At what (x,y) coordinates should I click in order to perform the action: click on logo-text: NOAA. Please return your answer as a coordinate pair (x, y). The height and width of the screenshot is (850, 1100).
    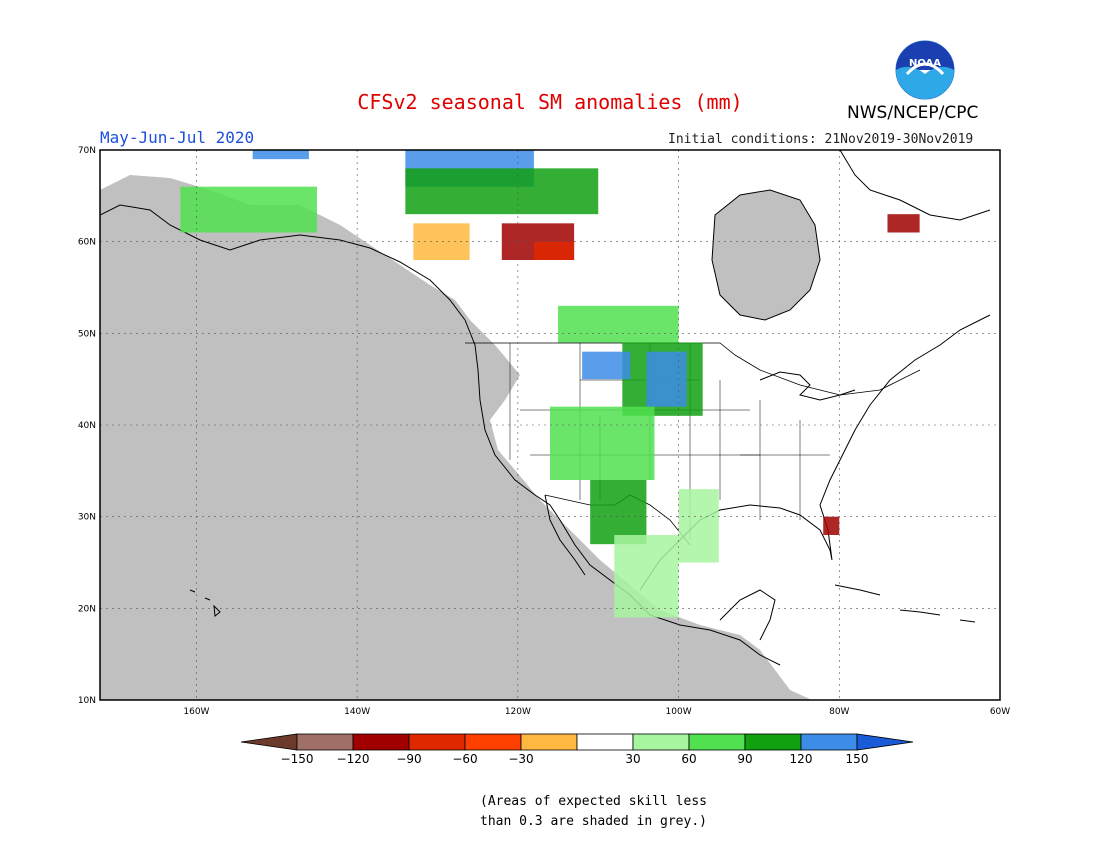
    Looking at the image, I should click on (925, 63).